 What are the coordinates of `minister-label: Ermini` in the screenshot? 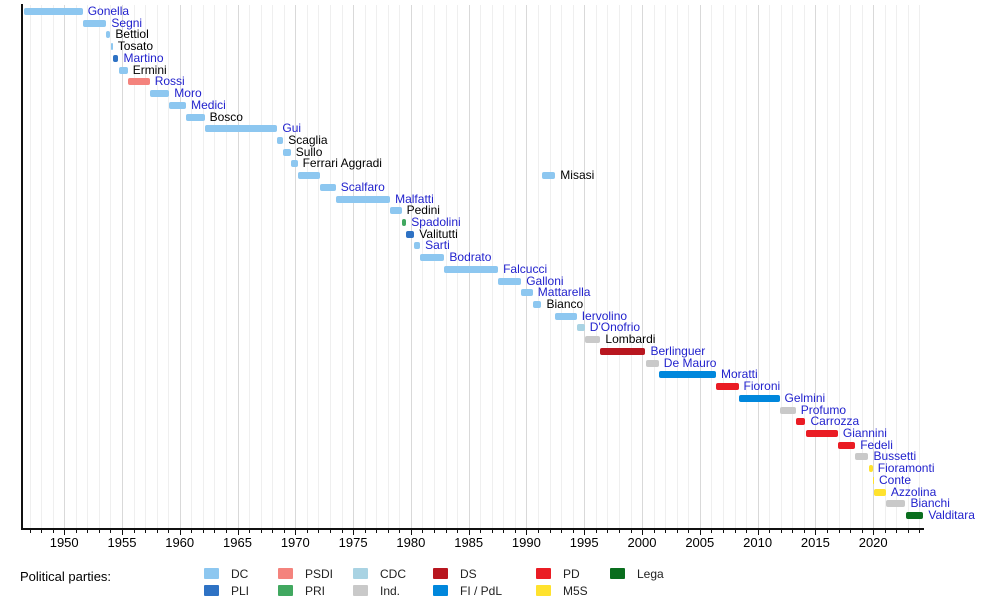 It's located at (149, 69).